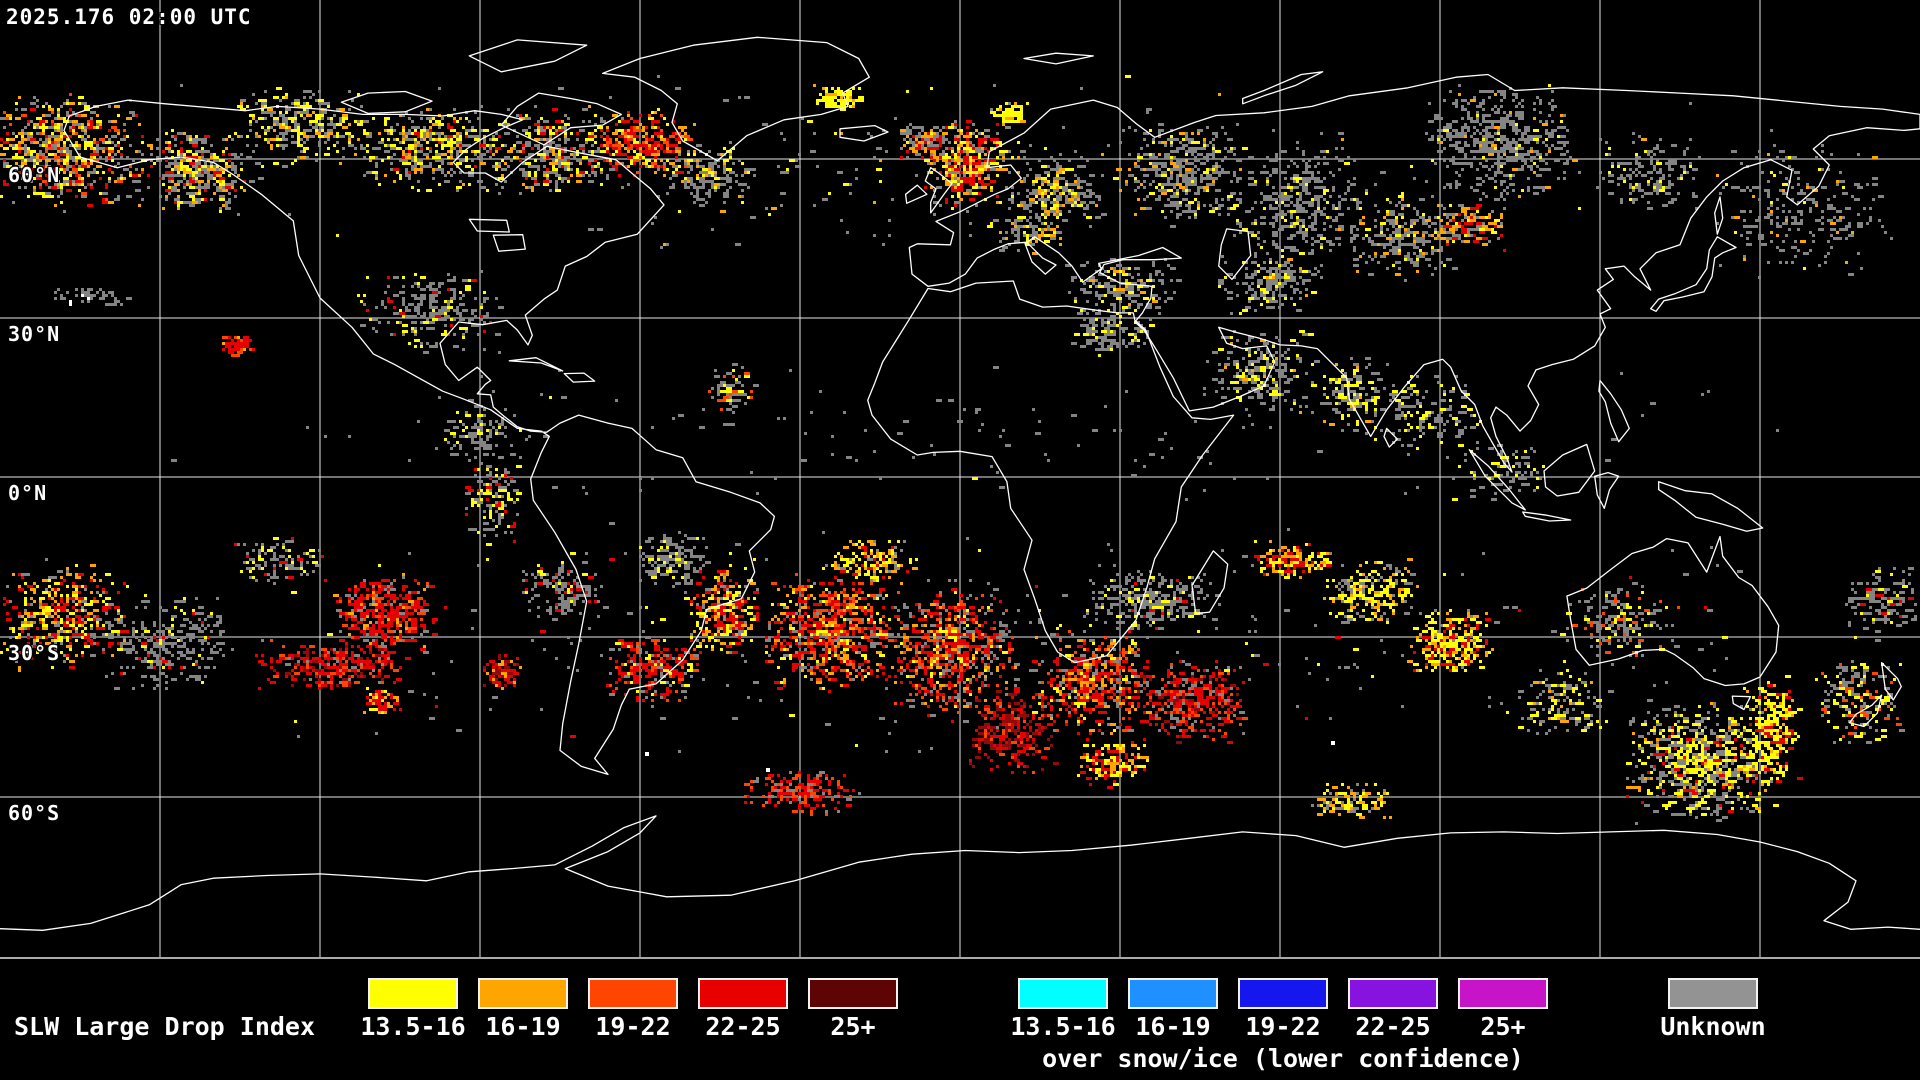 The image size is (1920, 1080). I want to click on legend-swatch-label-warm-0: 13.5-16, so click(413, 1026).